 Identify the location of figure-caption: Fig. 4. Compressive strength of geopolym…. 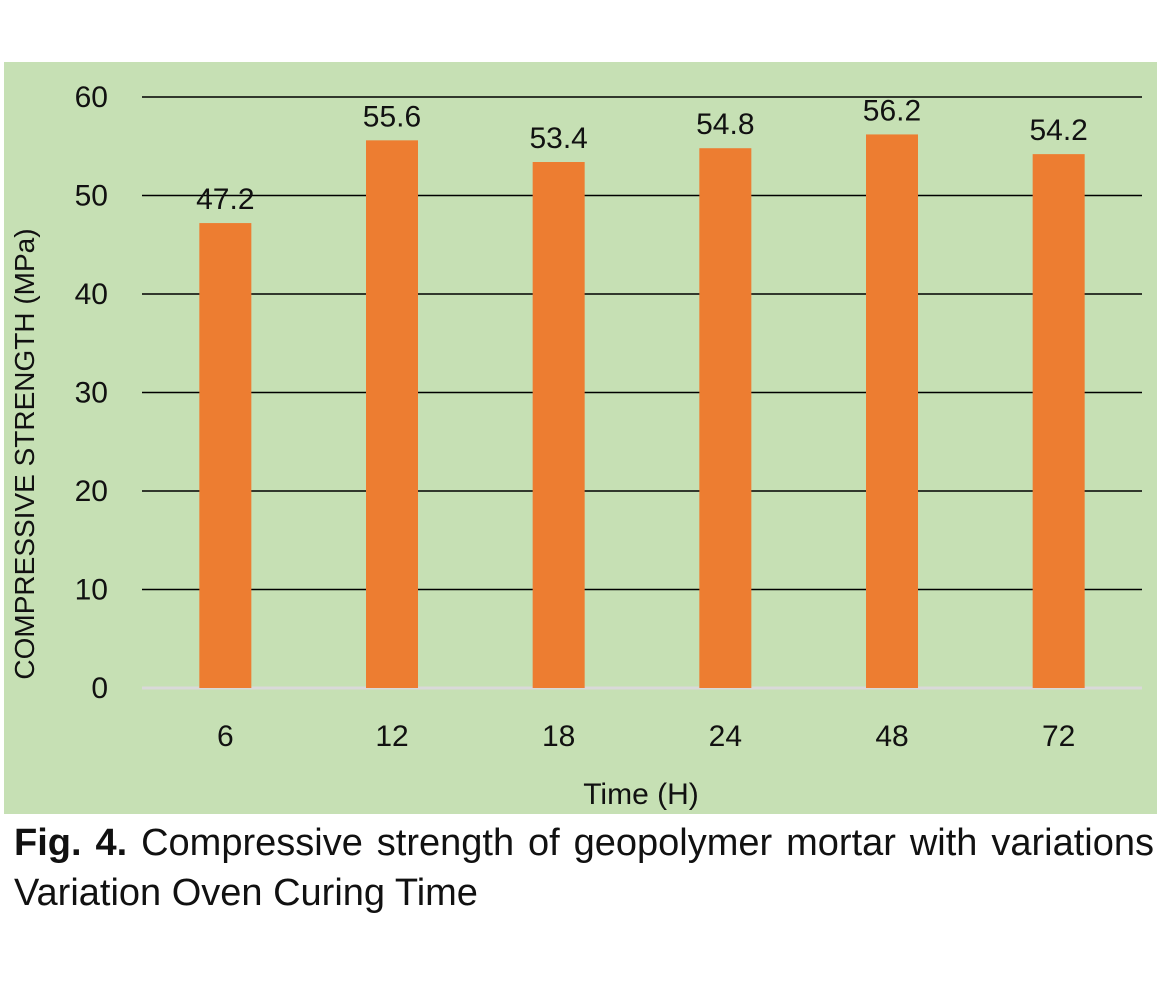
(584, 868).